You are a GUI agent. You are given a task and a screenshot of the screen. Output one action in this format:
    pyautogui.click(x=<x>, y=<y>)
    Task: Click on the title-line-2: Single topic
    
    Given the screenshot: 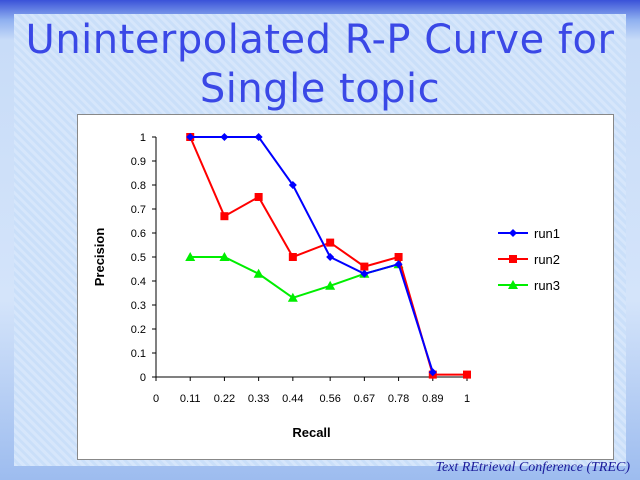 What is the action you would take?
    pyautogui.click(x=320, y=89)
    